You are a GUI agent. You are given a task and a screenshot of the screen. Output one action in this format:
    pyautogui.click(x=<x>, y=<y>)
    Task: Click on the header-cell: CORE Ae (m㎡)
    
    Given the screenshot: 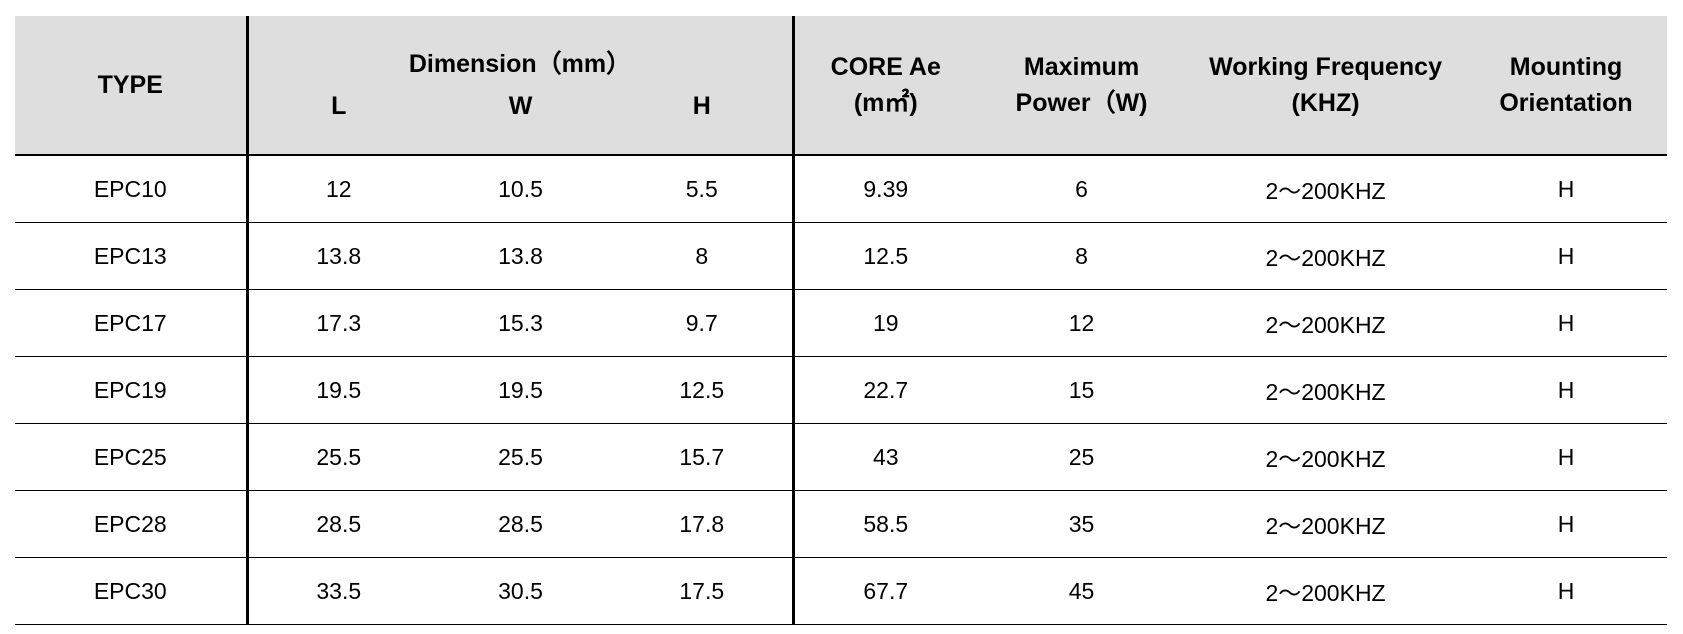 What is the action you would take?
    pyautogui.click(x=884, y=86)
    